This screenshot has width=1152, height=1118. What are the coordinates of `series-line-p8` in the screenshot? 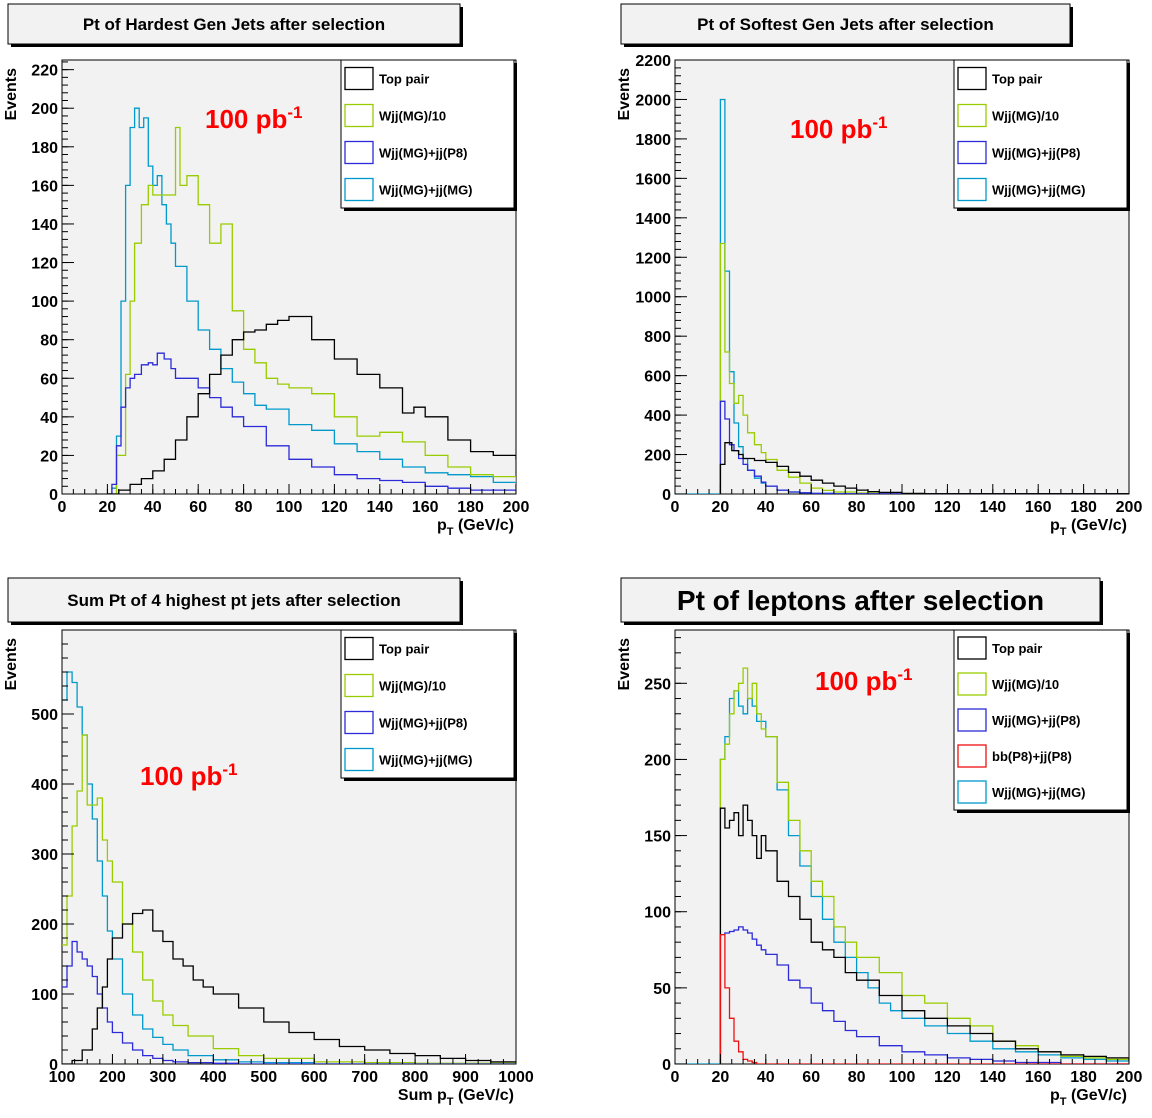 It's located at (289, 1002).